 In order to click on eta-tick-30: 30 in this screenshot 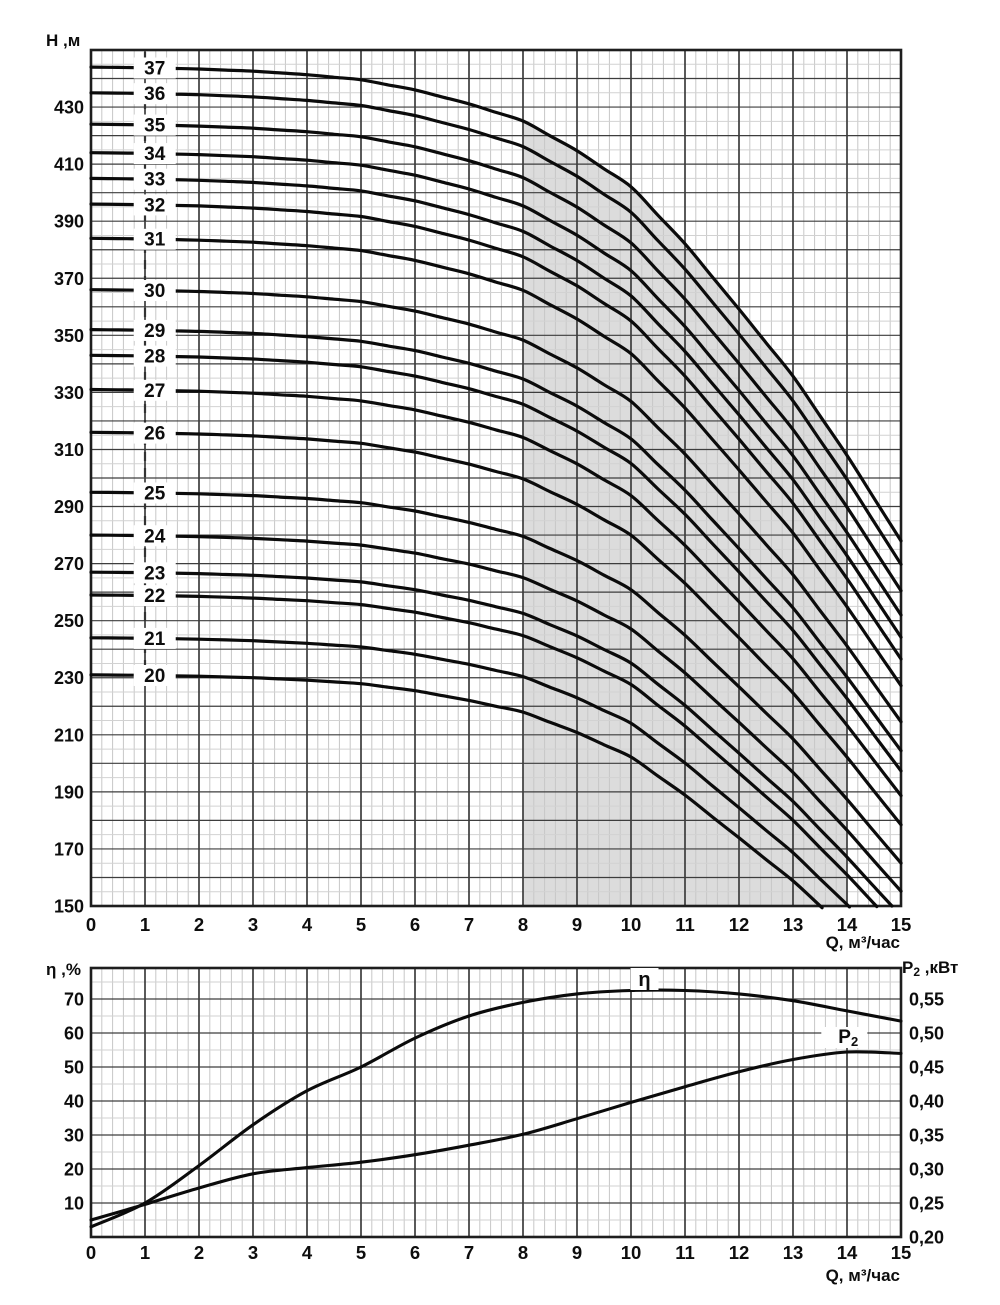, I will do `click(74, 1136)`.